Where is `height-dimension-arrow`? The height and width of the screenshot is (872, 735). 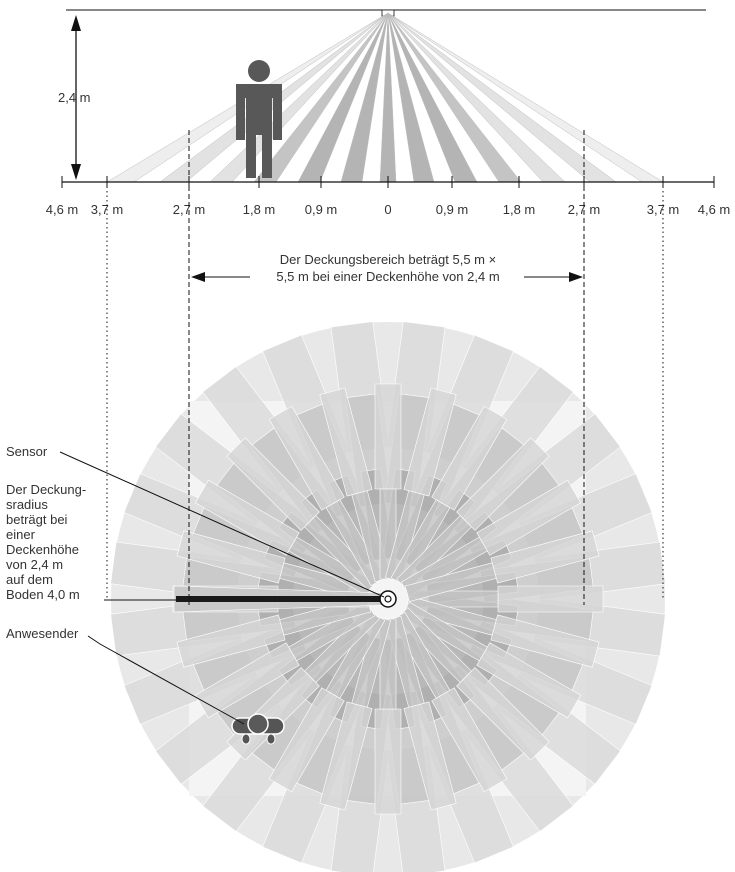 height-dimension-arrow is located at coordinates (76, 97).